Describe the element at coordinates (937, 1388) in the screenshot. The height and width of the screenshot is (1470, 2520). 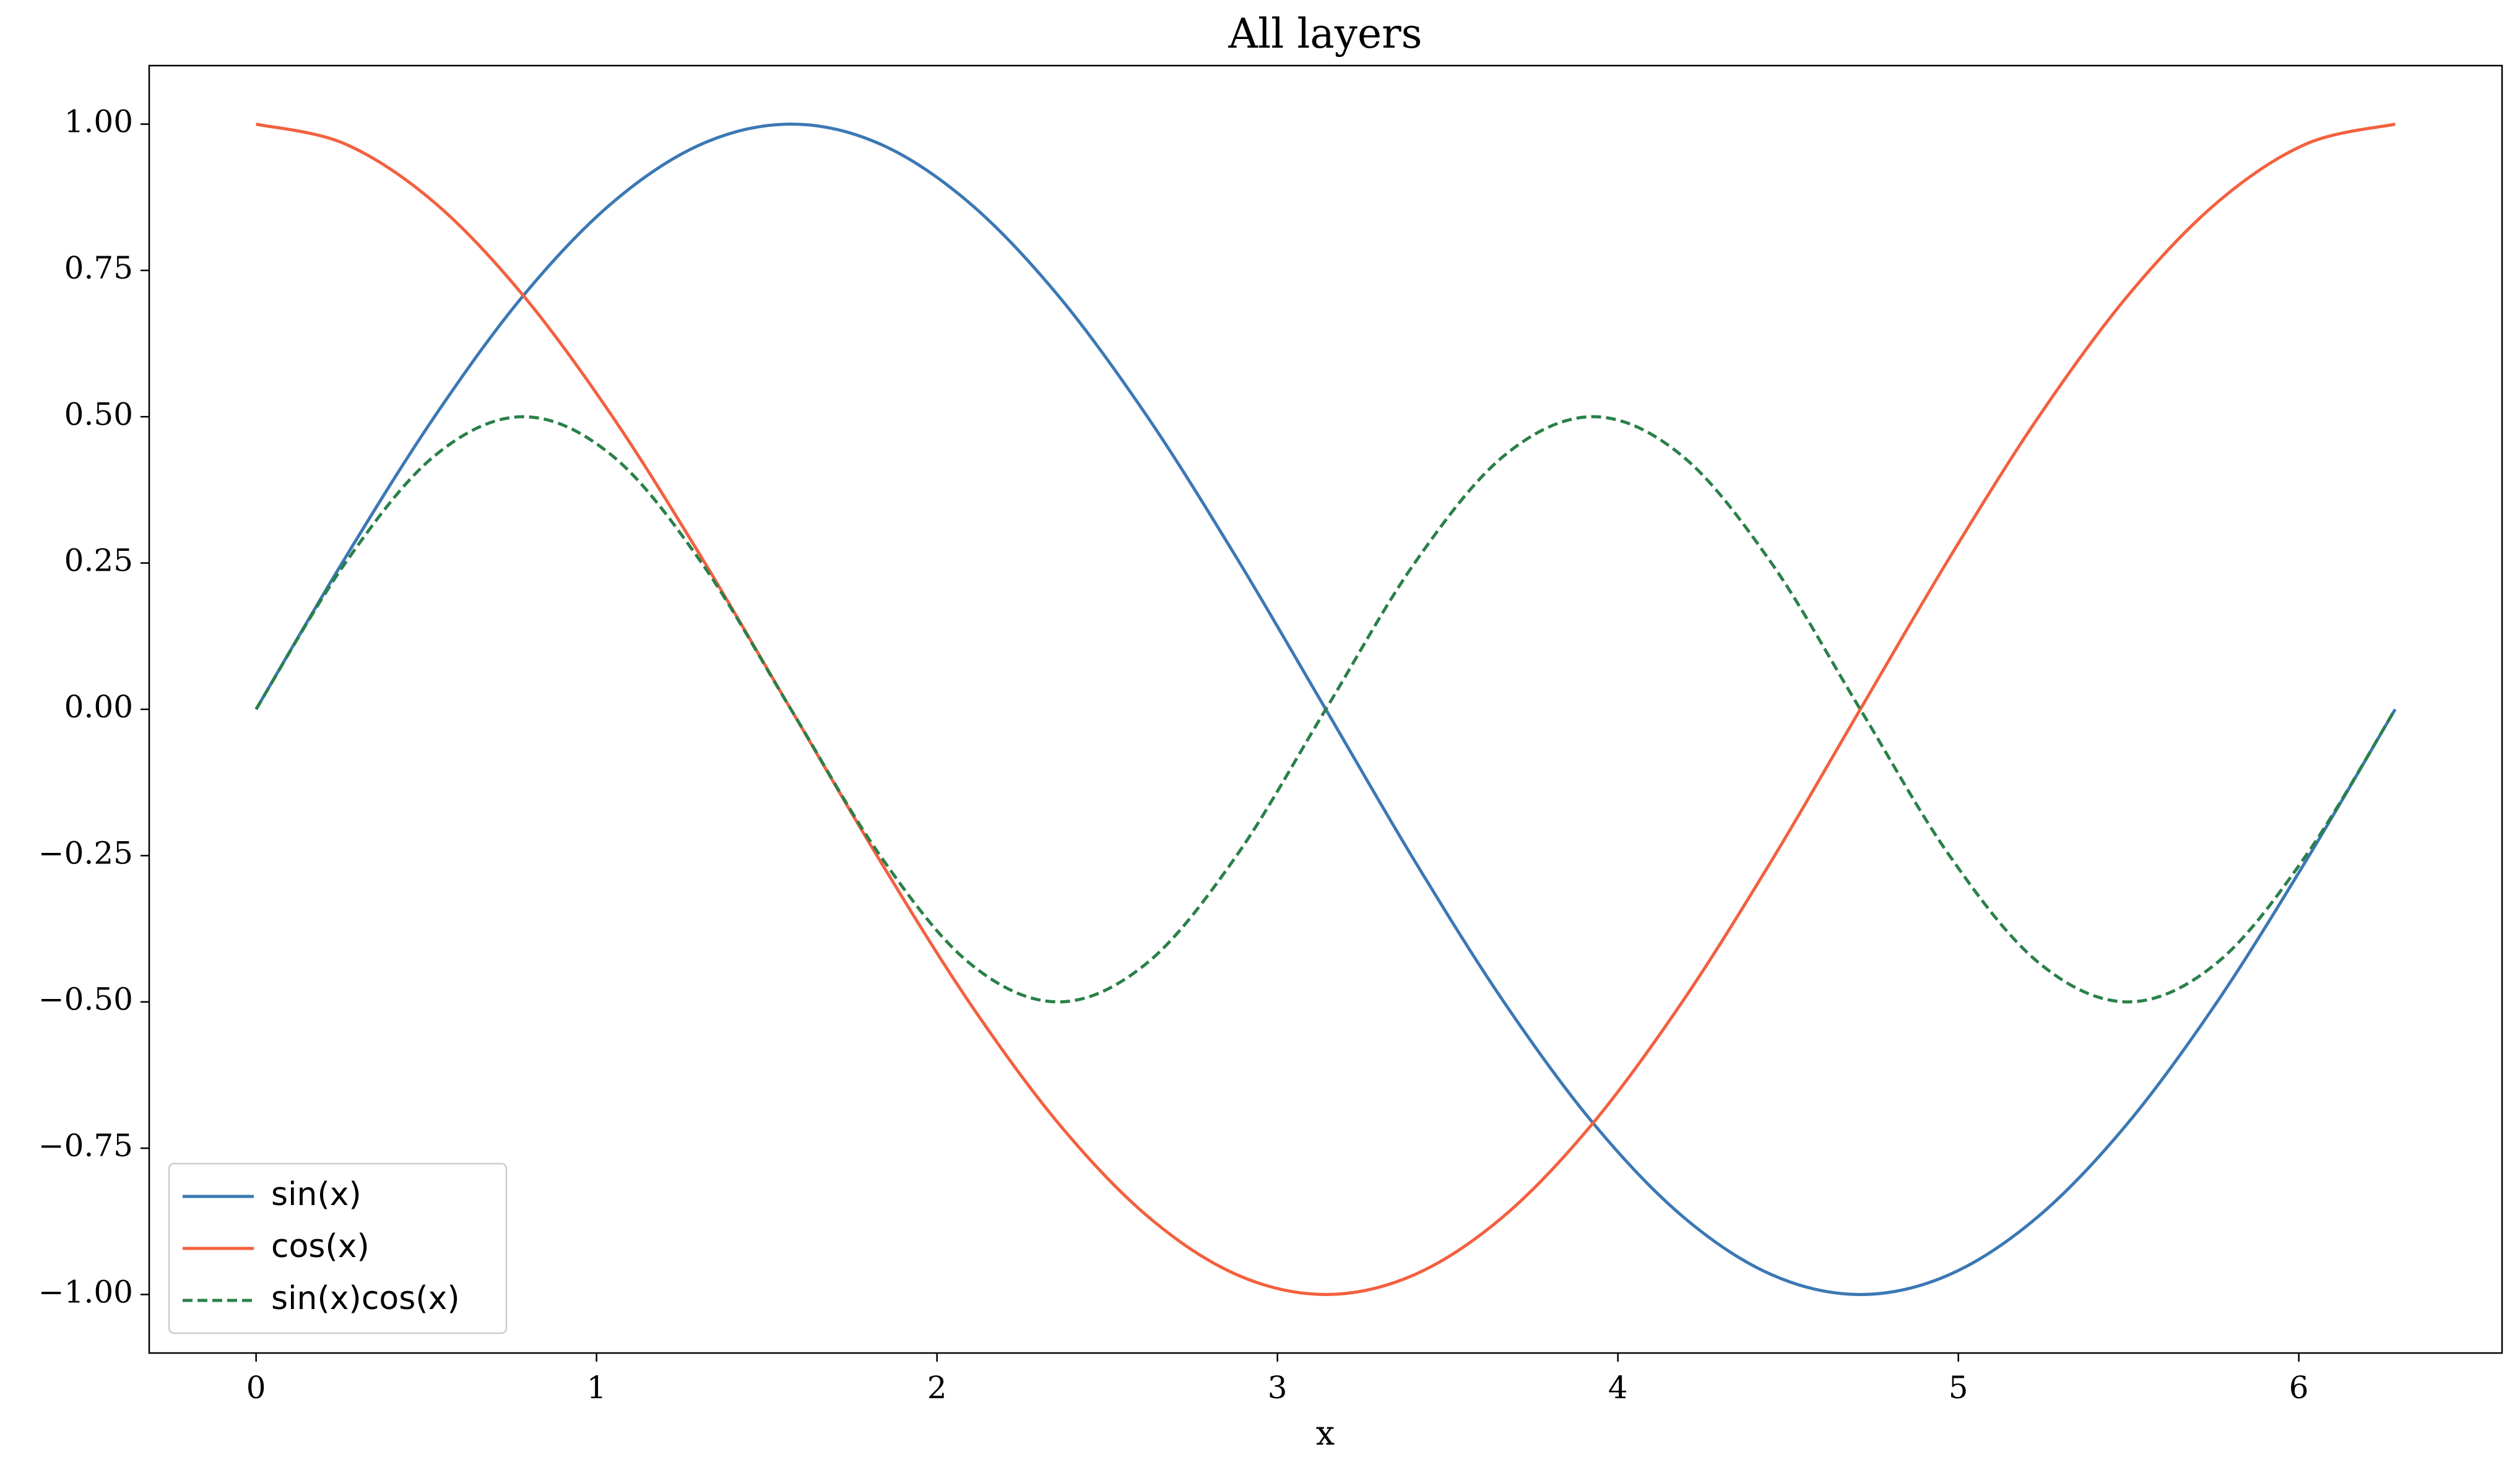
I see `x-tick-label: 2` at that location.